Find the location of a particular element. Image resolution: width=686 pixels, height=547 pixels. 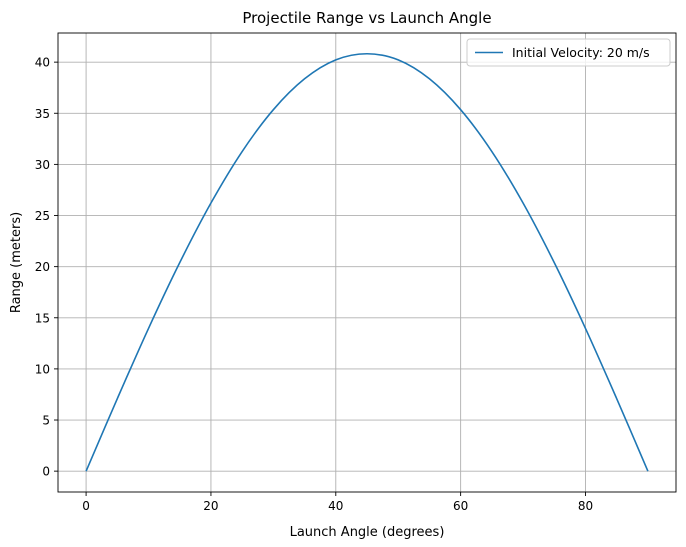

legend-box is located at coordinates (568, 52).